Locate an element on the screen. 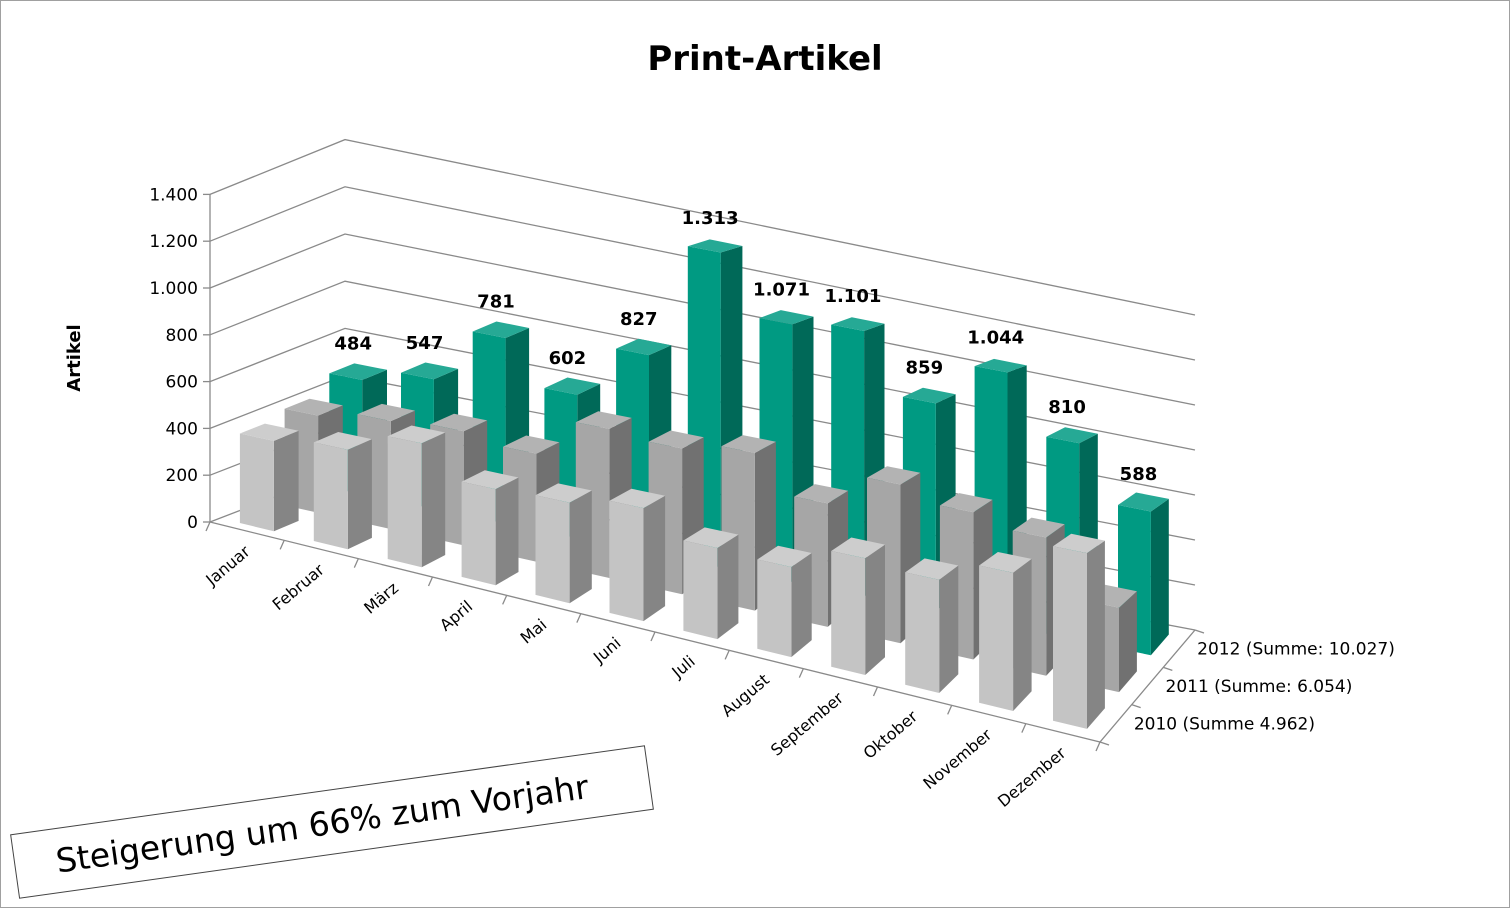  legend-label: 2011 (Summe: 6.054) is located at coordinates (1259, 687).